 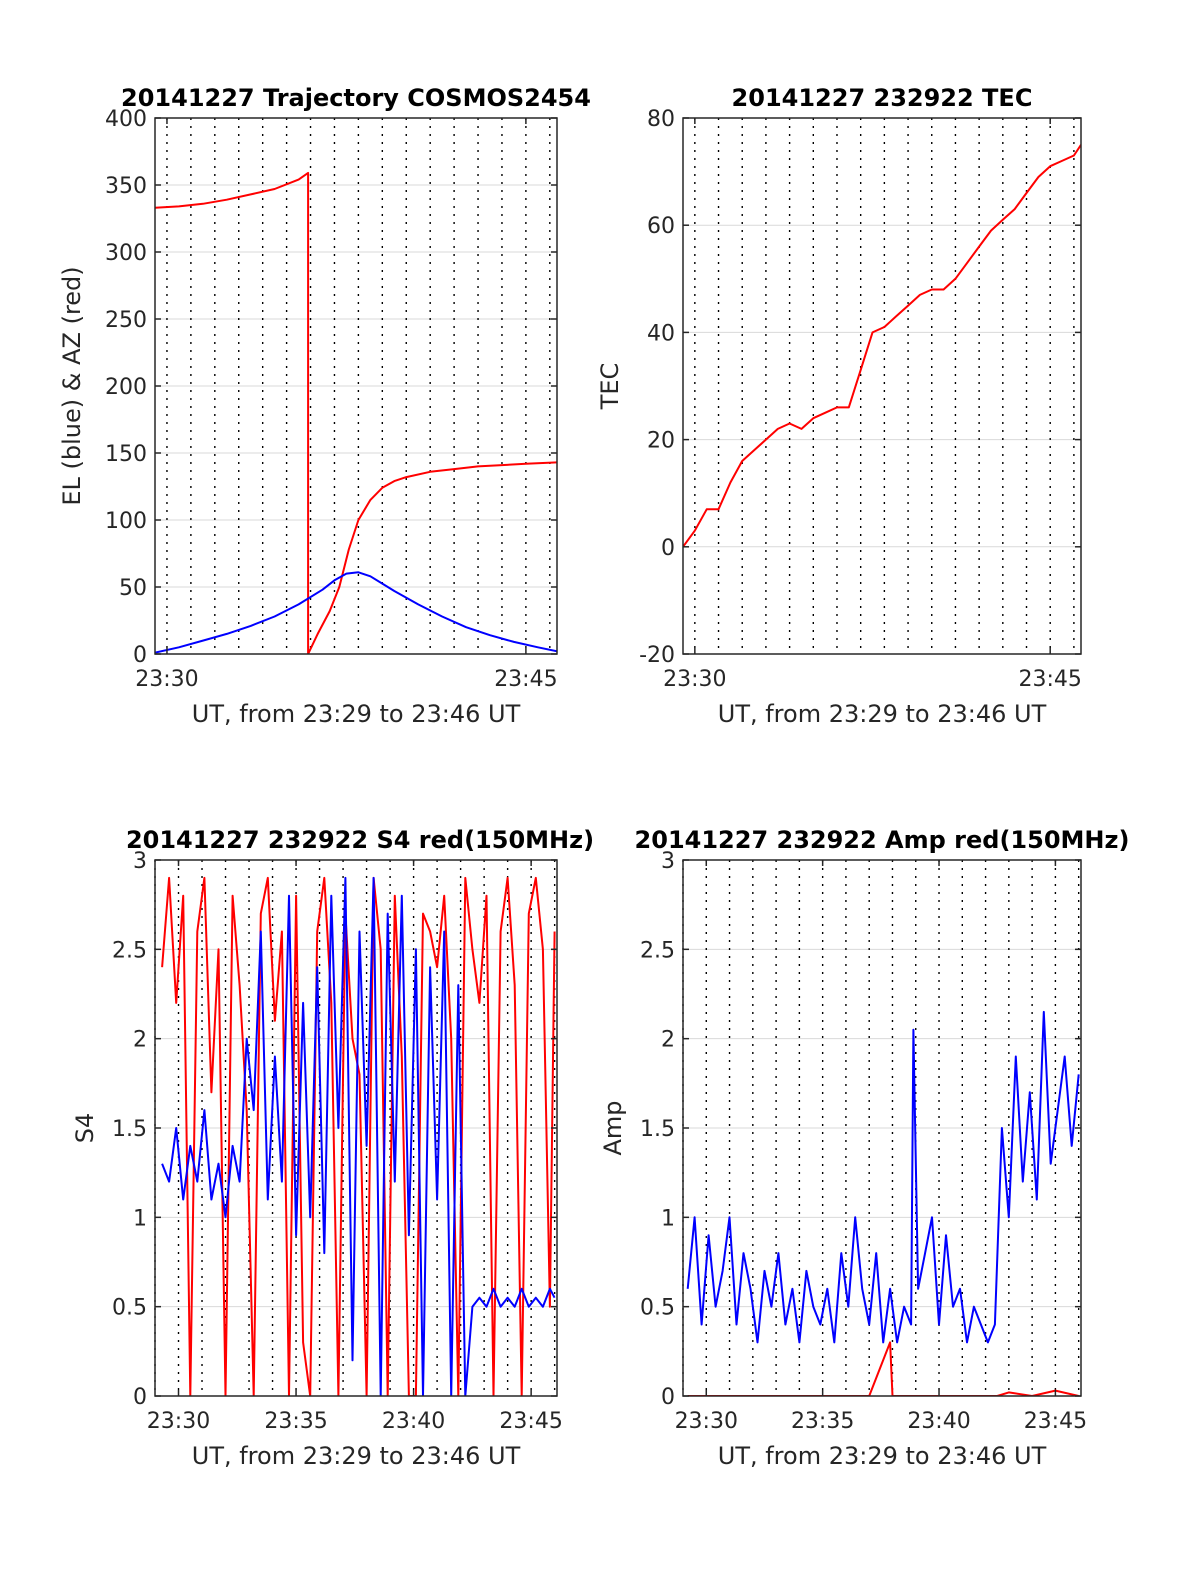 I want to click on y-tick-label: 200, so click(x=126, y=387).